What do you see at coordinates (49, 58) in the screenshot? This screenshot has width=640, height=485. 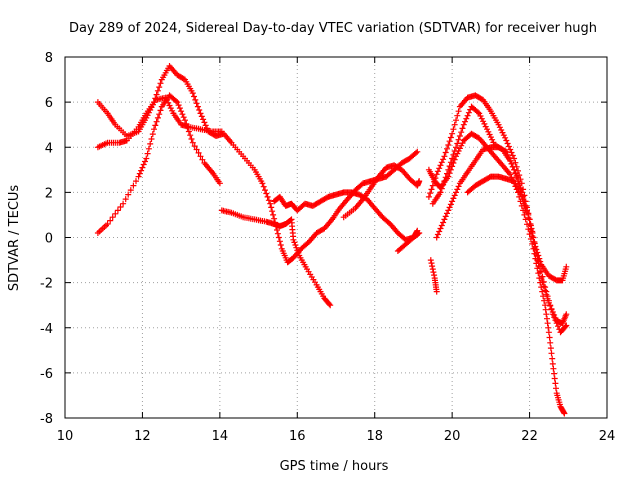 I see `y-tick-label: 8` at bounding box center [49, 58].